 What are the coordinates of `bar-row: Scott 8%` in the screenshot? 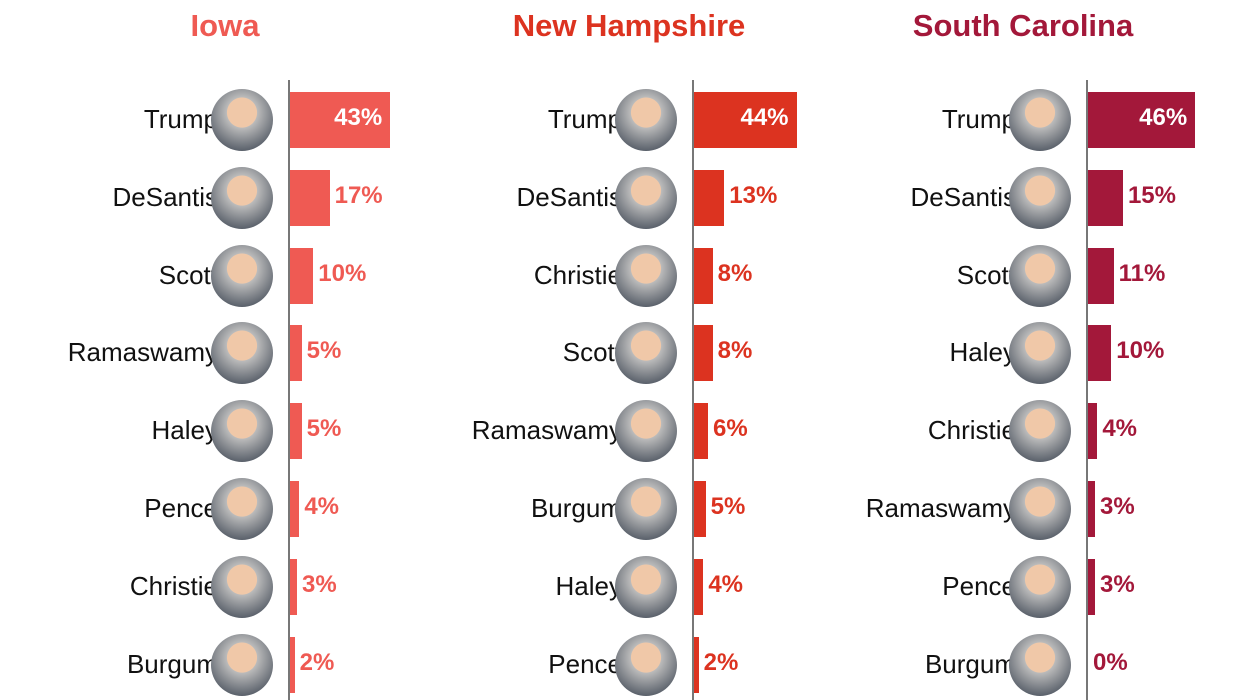 It's located at (629, 353).